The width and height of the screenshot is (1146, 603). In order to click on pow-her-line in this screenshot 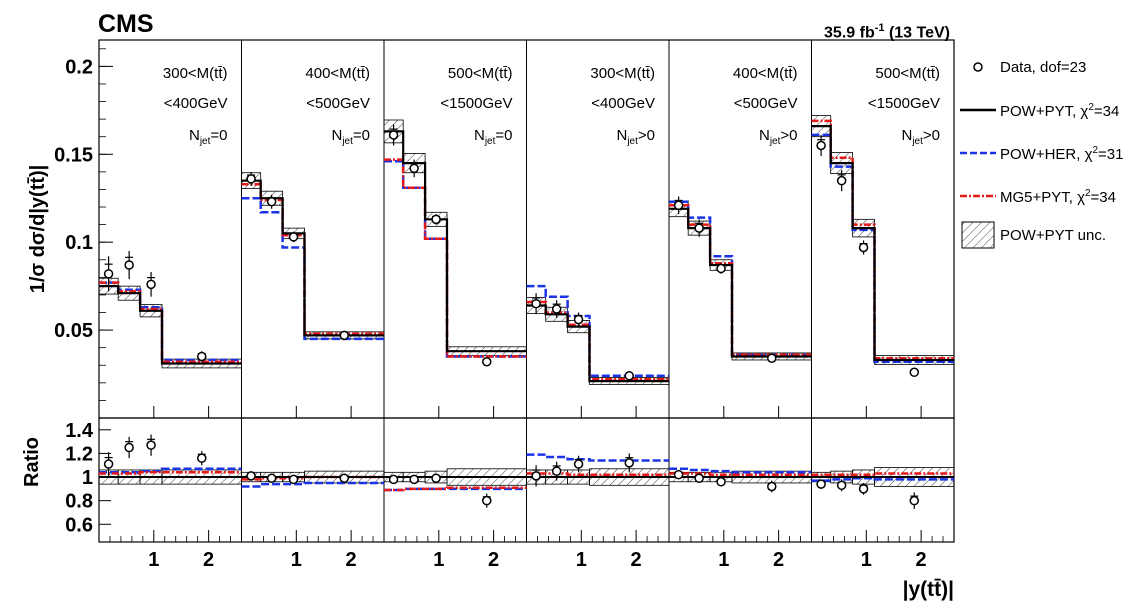, I will do `click(597, 331)`.